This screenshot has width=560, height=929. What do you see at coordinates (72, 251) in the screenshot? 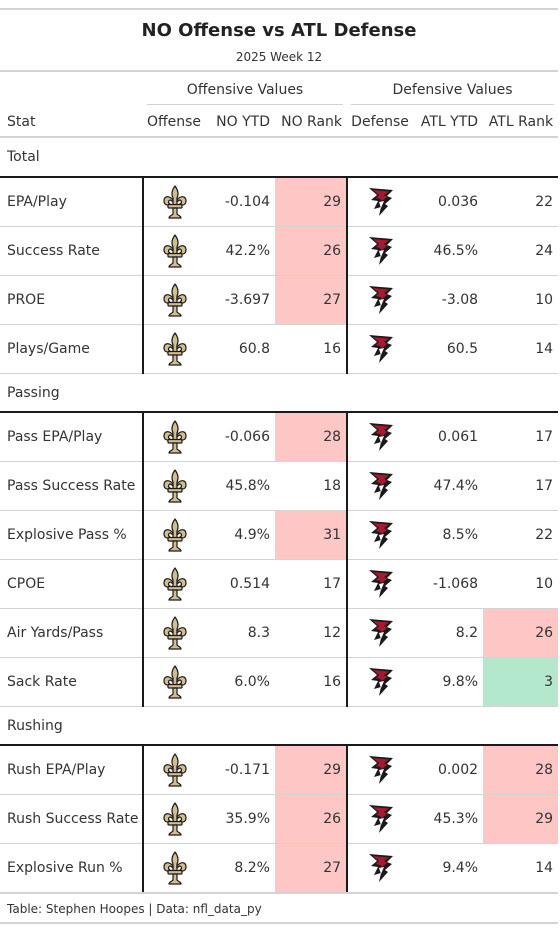
I see `stat-name-cell: Success Rate` at bounding box center [72, 251].